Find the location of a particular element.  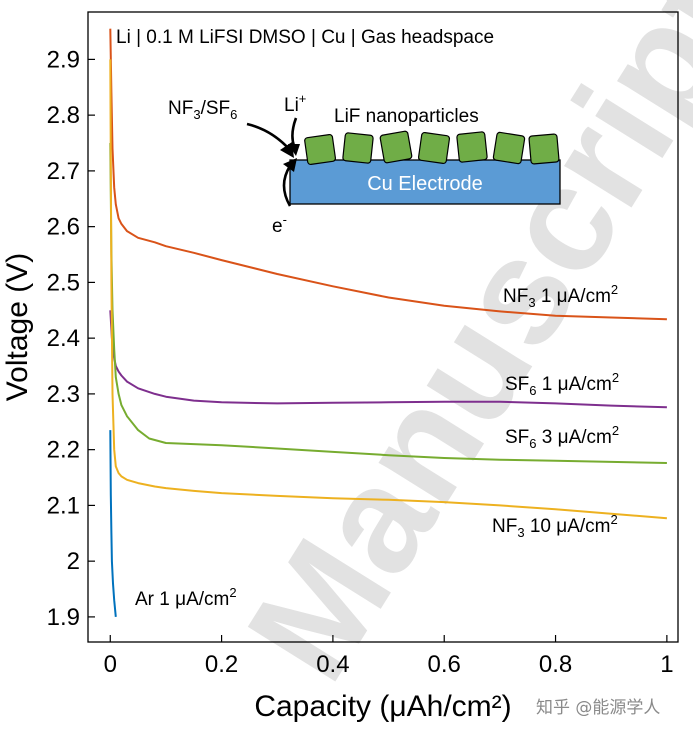

lif-particles is located at coordinates (432, 148).